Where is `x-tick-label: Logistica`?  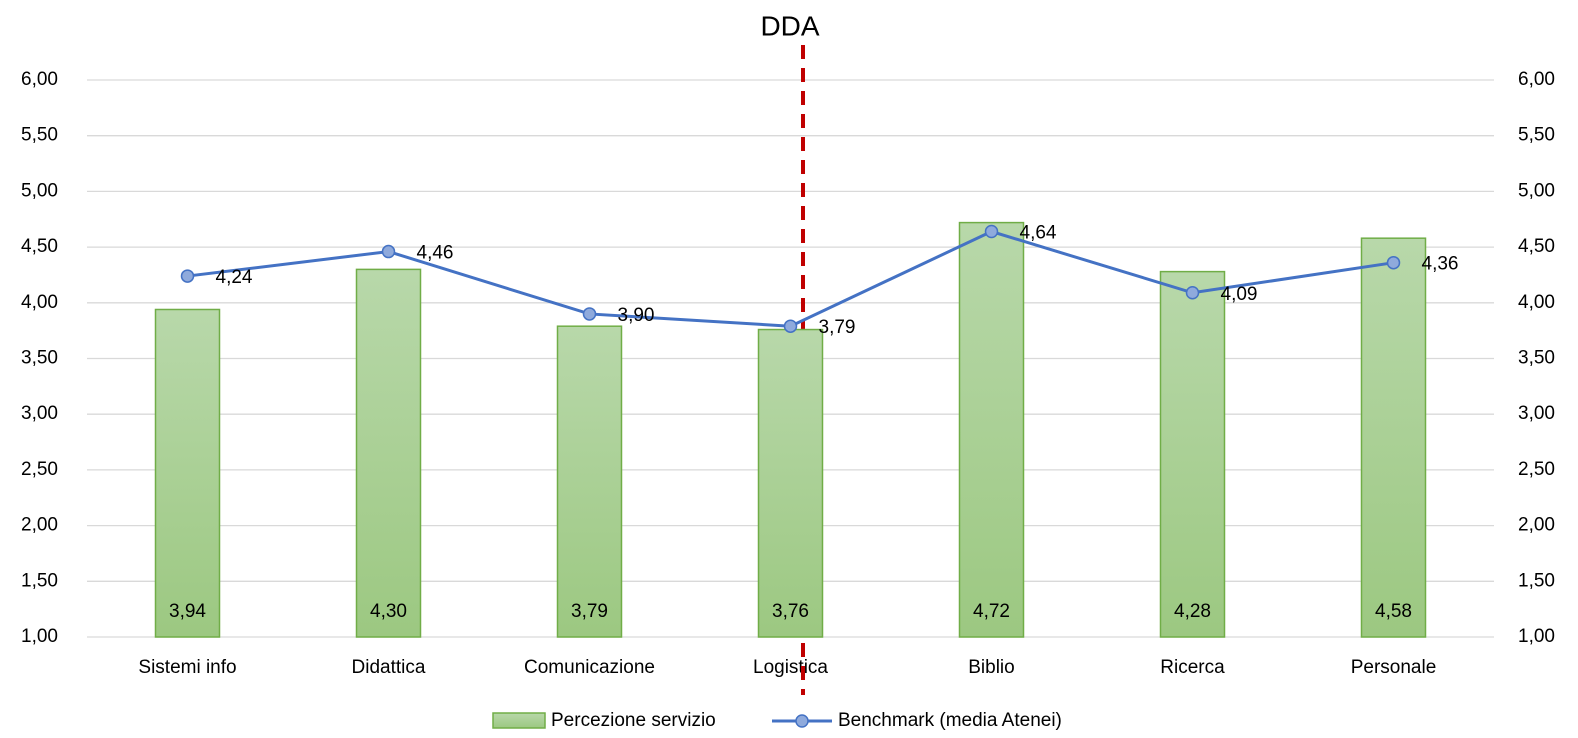 x-tick-label: Logistica is located at coordinates (790, 667).